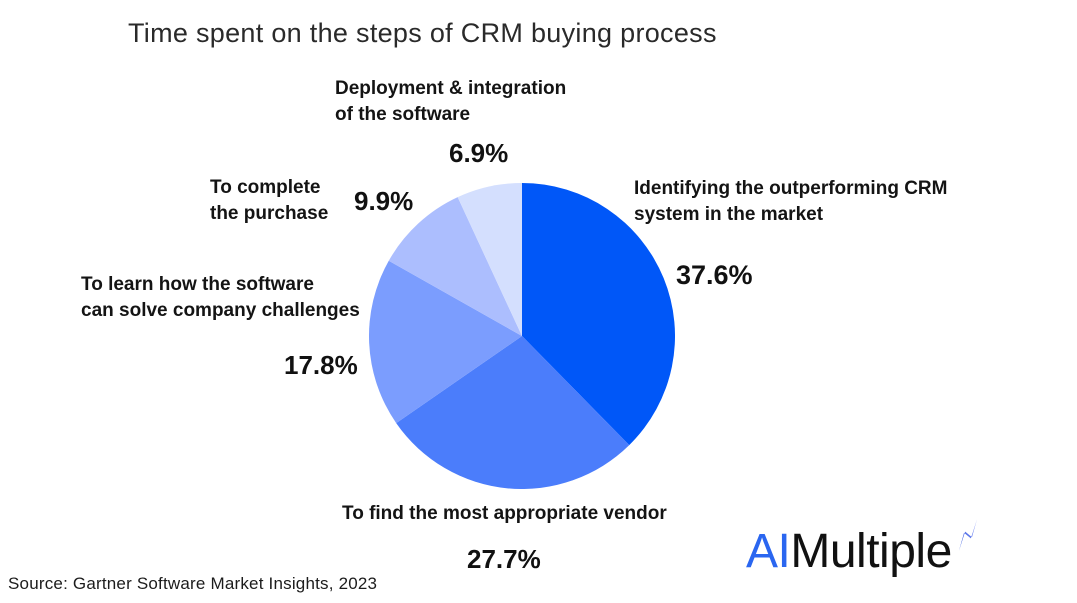  I want to click on value-complete: 9.9%, so click(384, 201).